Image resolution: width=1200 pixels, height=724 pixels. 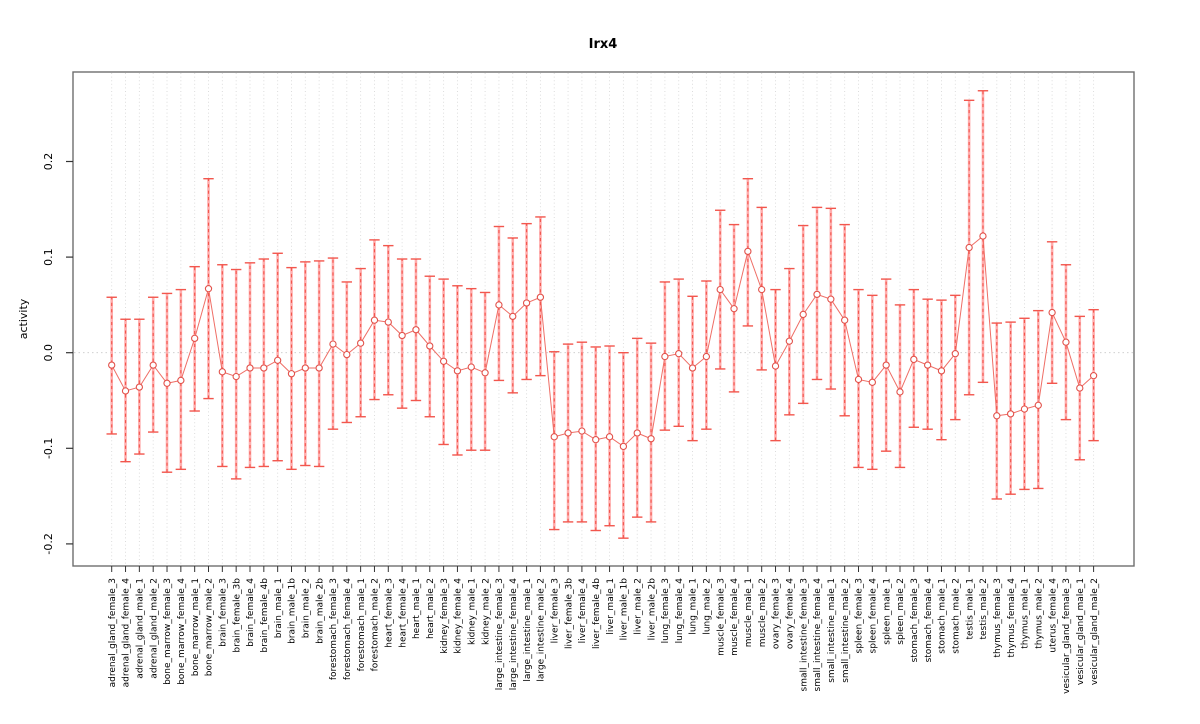 What do you see at coordinates (666, 610) in the screenshot?
I see `x-tick-label: lung_female_3` at bounding box center [666, 610].